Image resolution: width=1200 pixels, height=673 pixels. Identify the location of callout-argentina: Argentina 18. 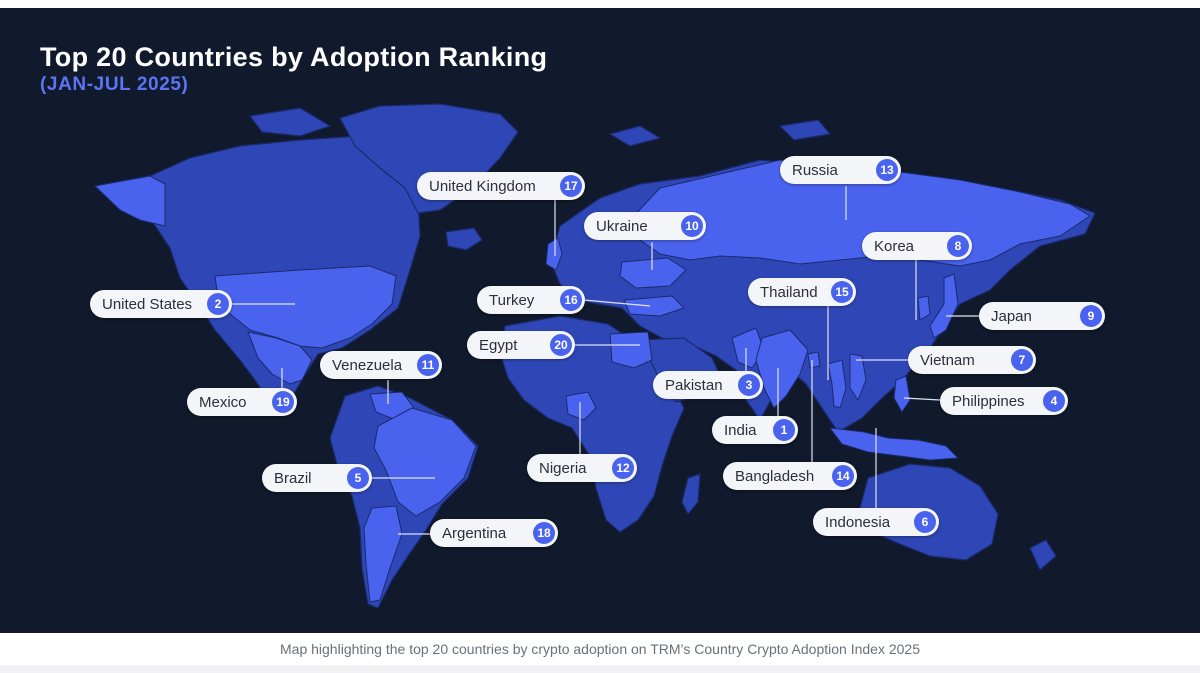
(494, 533).